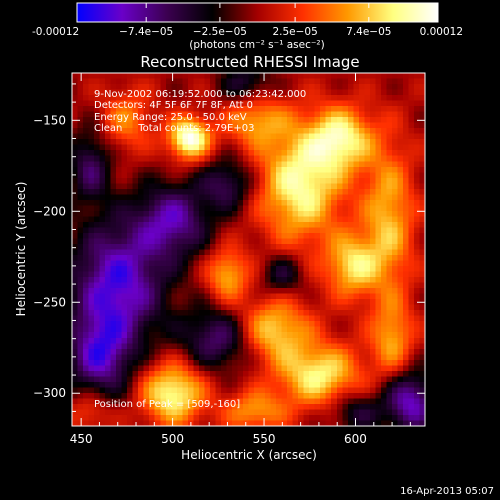  What do you see at coordinates (81, 439) in the screenshot?
I see `x-tick-label: 450` at bounding box center [81, 439].